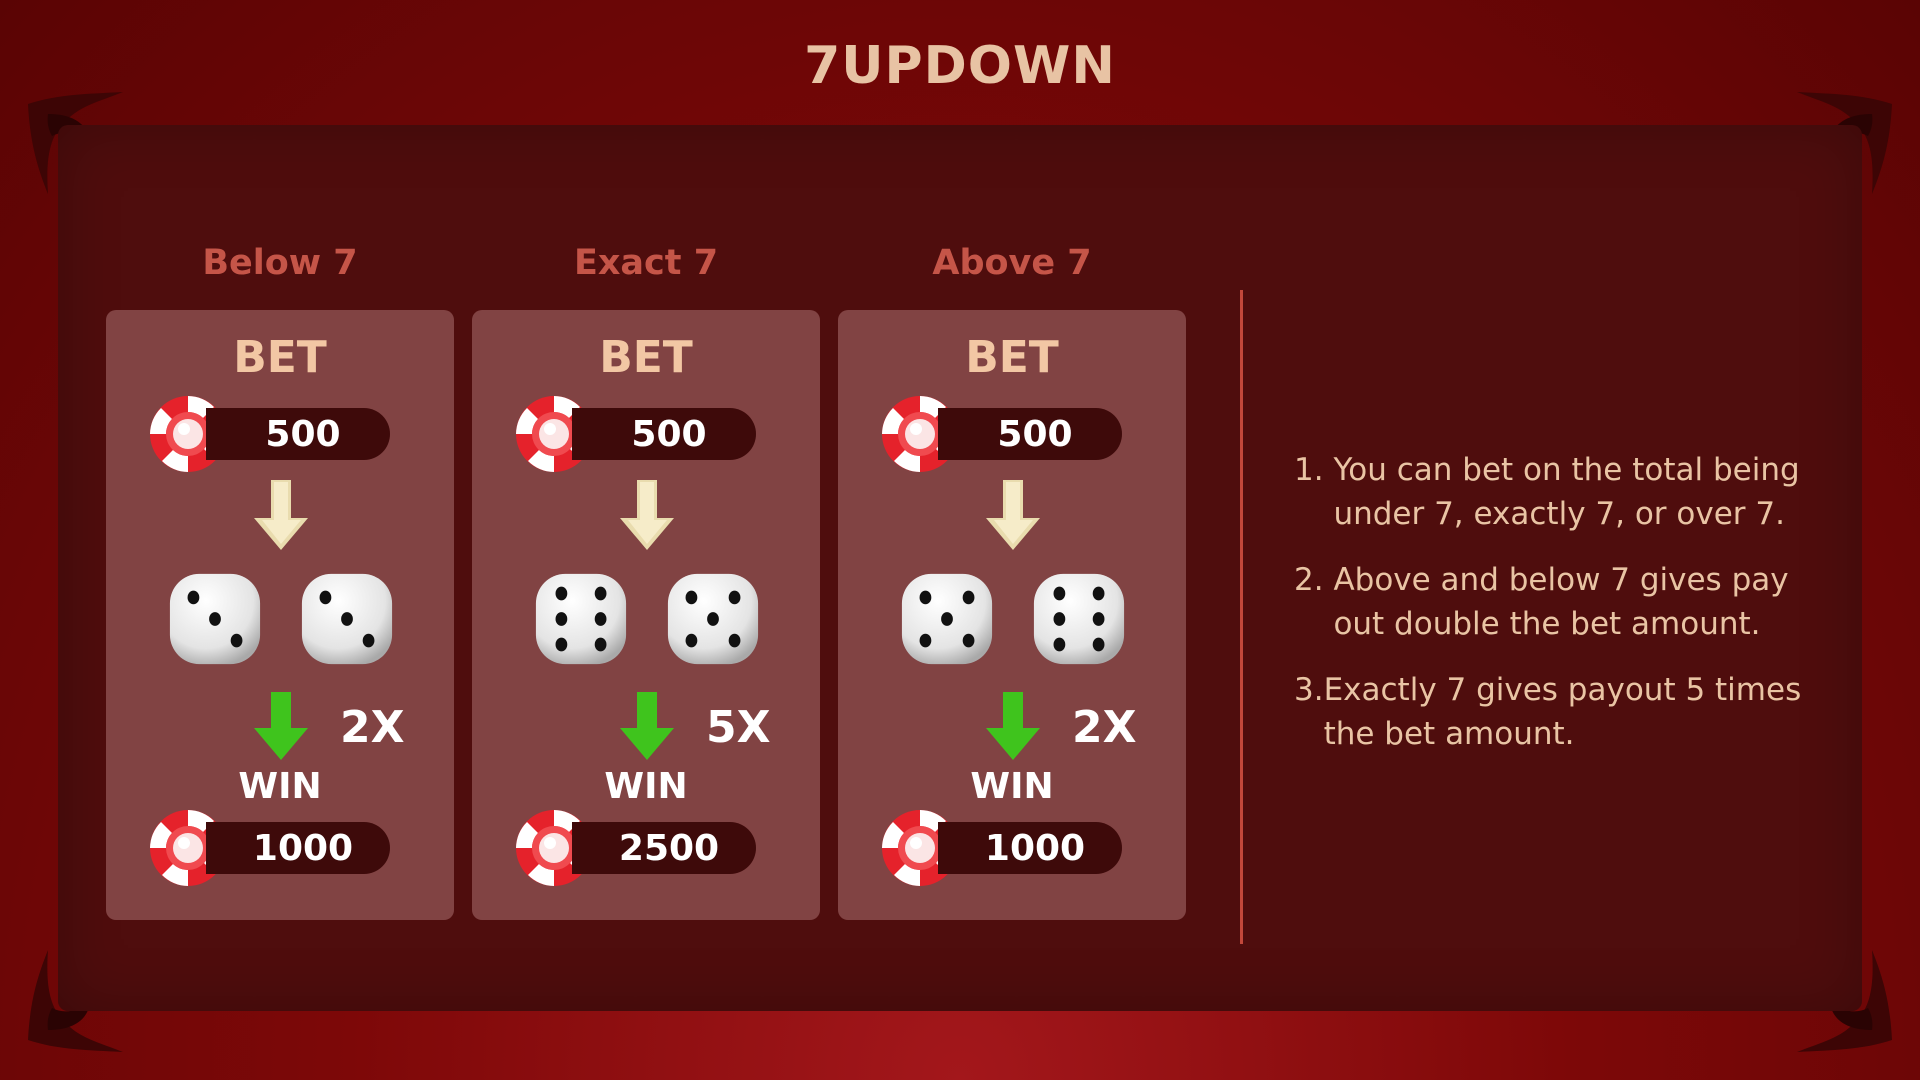 This screenshot has height=1080, width=1920. I want to click on rule-number: 2., so click(1314, 580).